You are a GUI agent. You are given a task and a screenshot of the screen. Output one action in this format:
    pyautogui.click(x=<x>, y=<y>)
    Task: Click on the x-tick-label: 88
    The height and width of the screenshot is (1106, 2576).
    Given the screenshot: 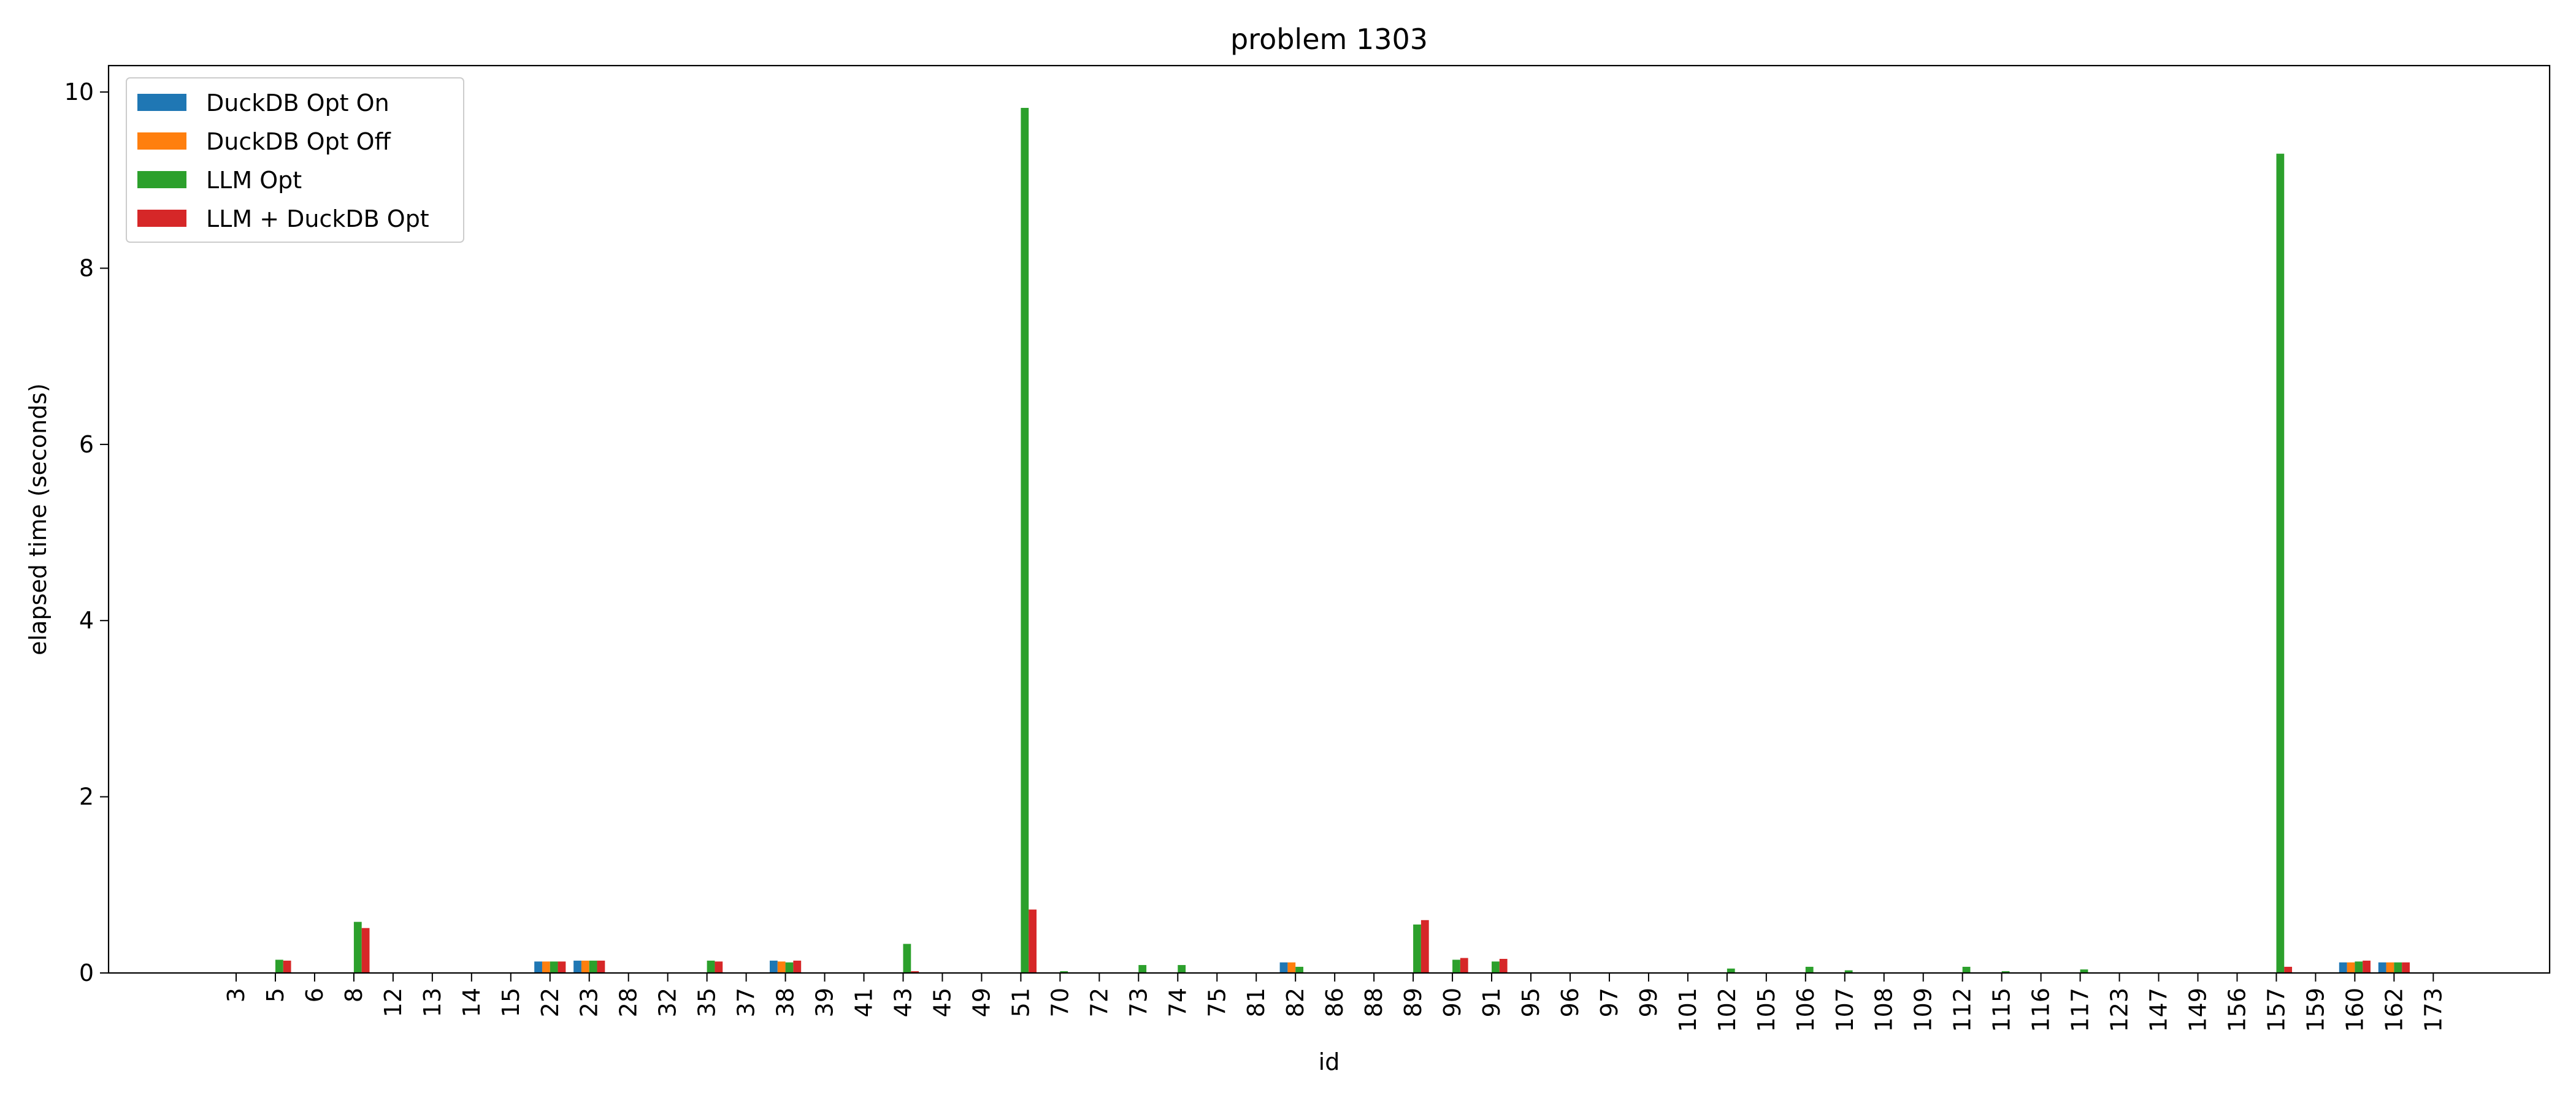 What is the action you would take?
    pyautogui.click(x=1373, y=1002)
    